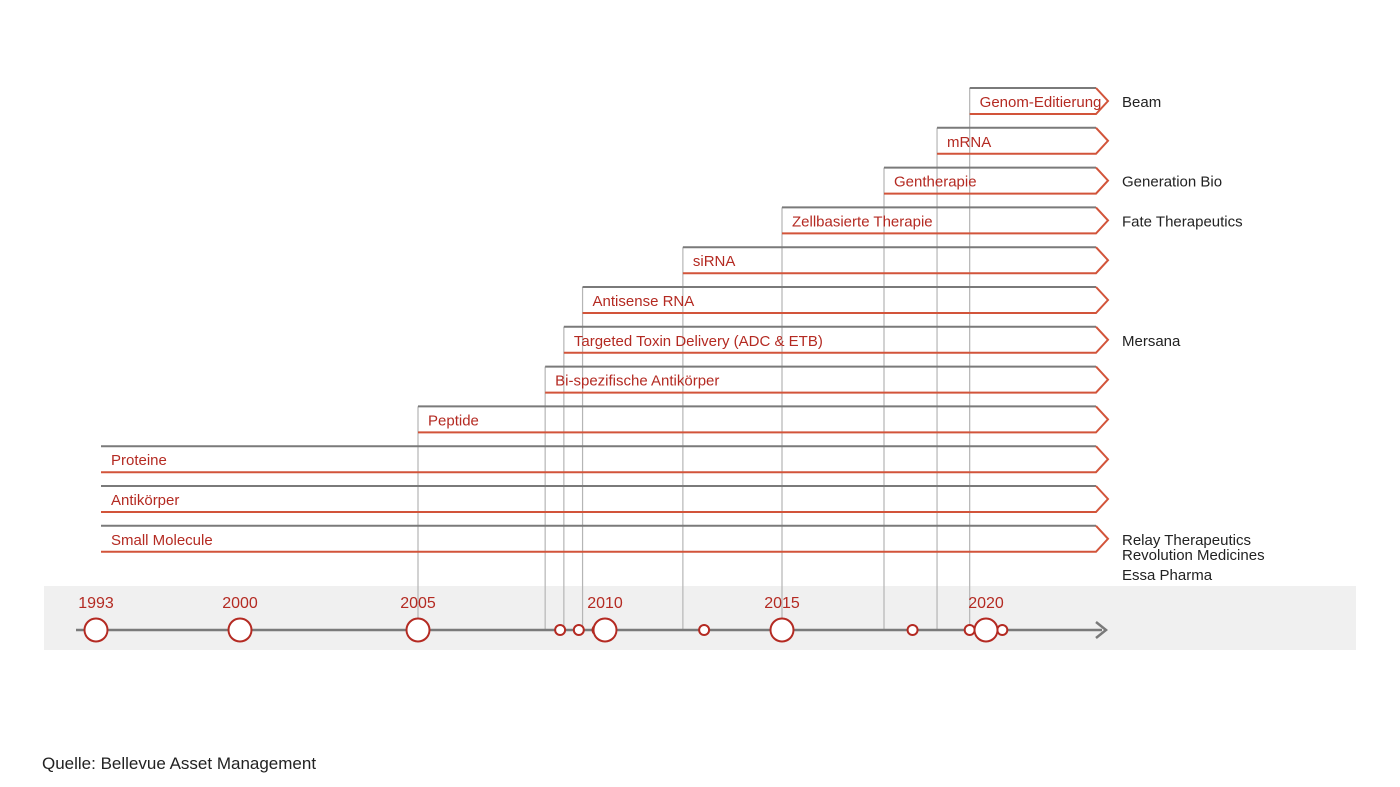 The width and height of the screenshot is (1400, 787). What do you see at coordinates (605, 603) in the screenshot?
I see `year-label-2010: 2010` at bounding box center [605, 603].